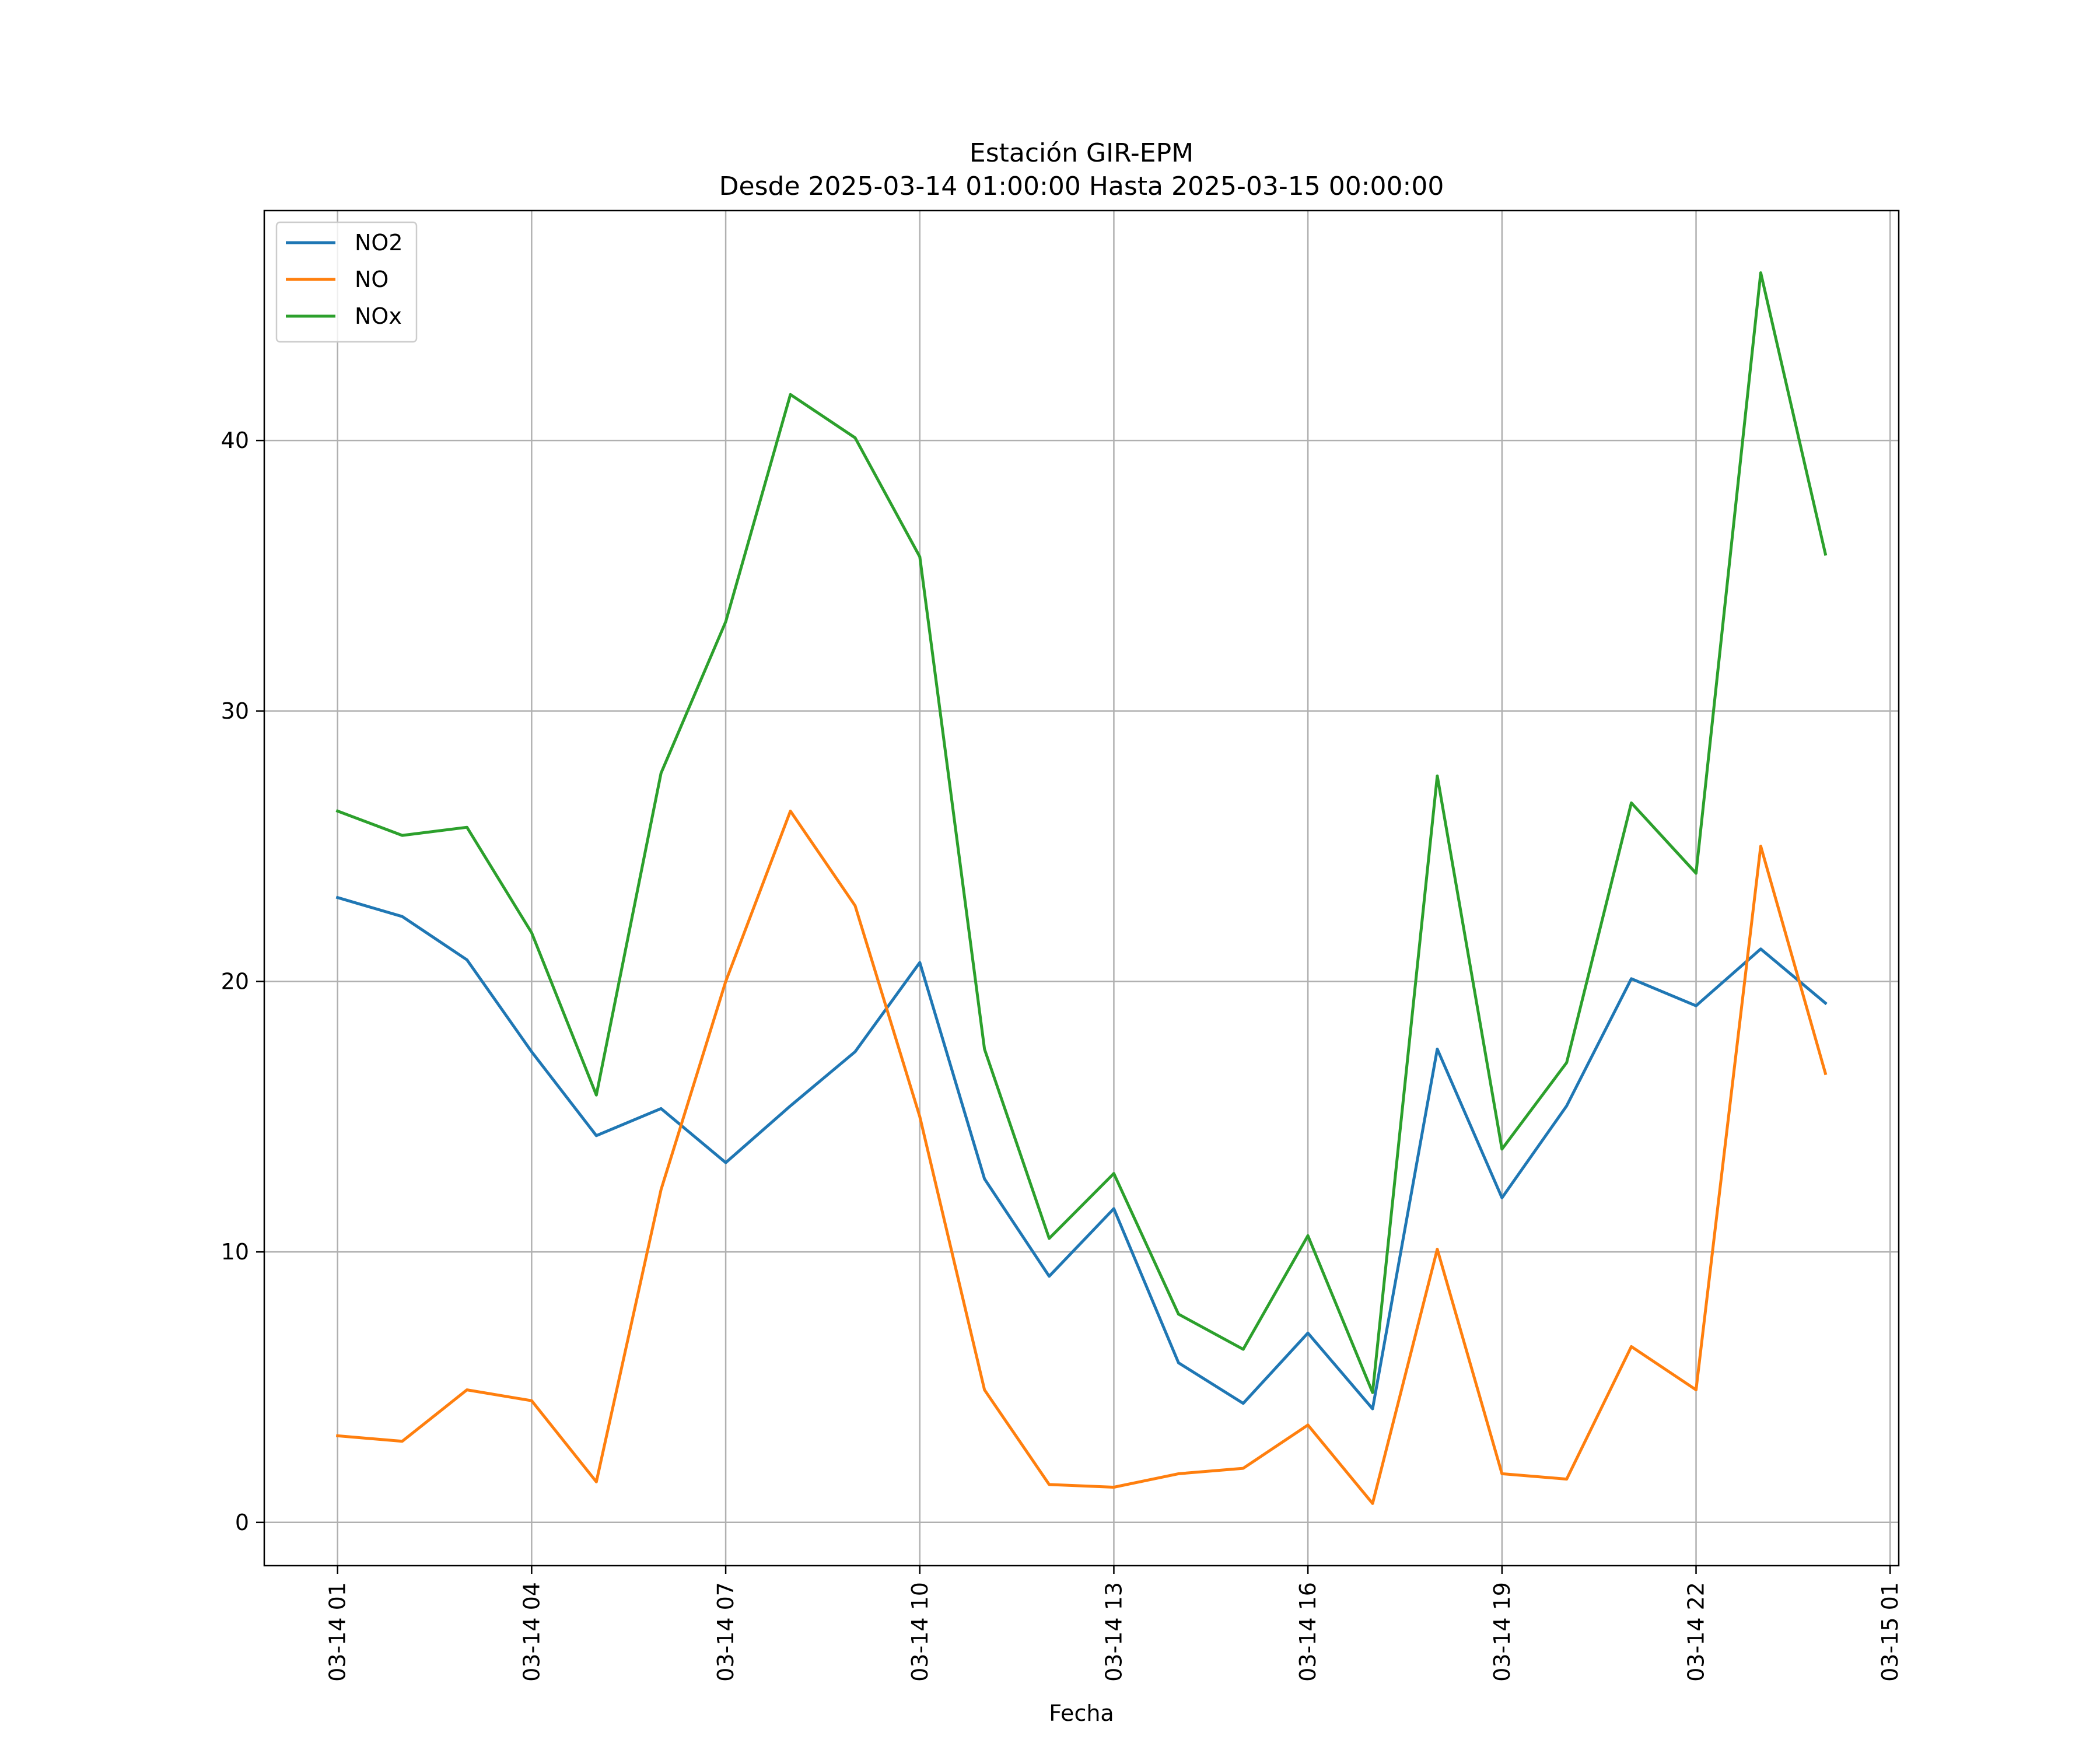  Describe the element at coordinates (531, 1632) in the screenshot. I see `x-tick-label: 03-14 04` at that location.